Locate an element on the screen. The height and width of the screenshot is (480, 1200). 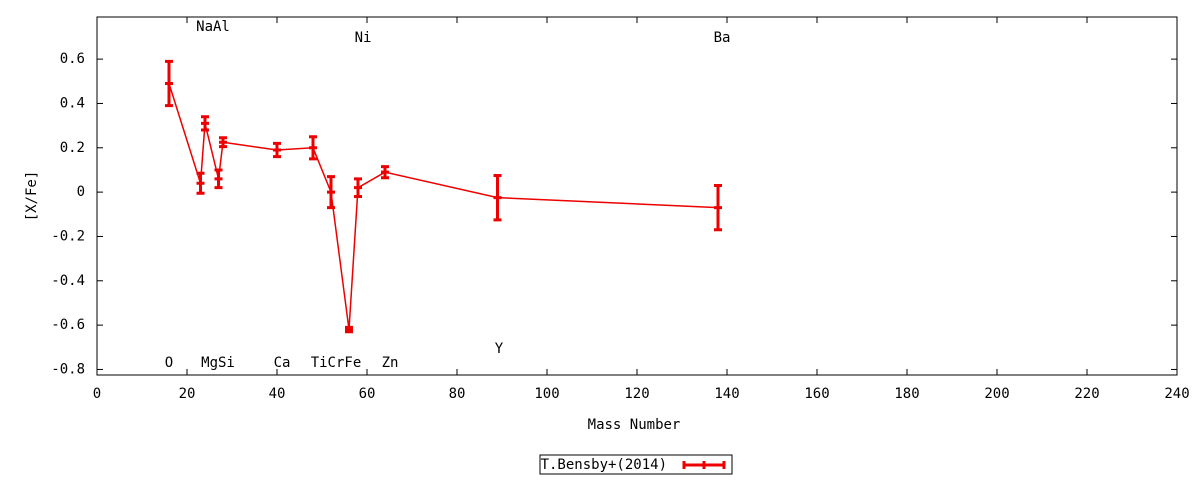
element-label: Ba is located at coordinates (722, 38).